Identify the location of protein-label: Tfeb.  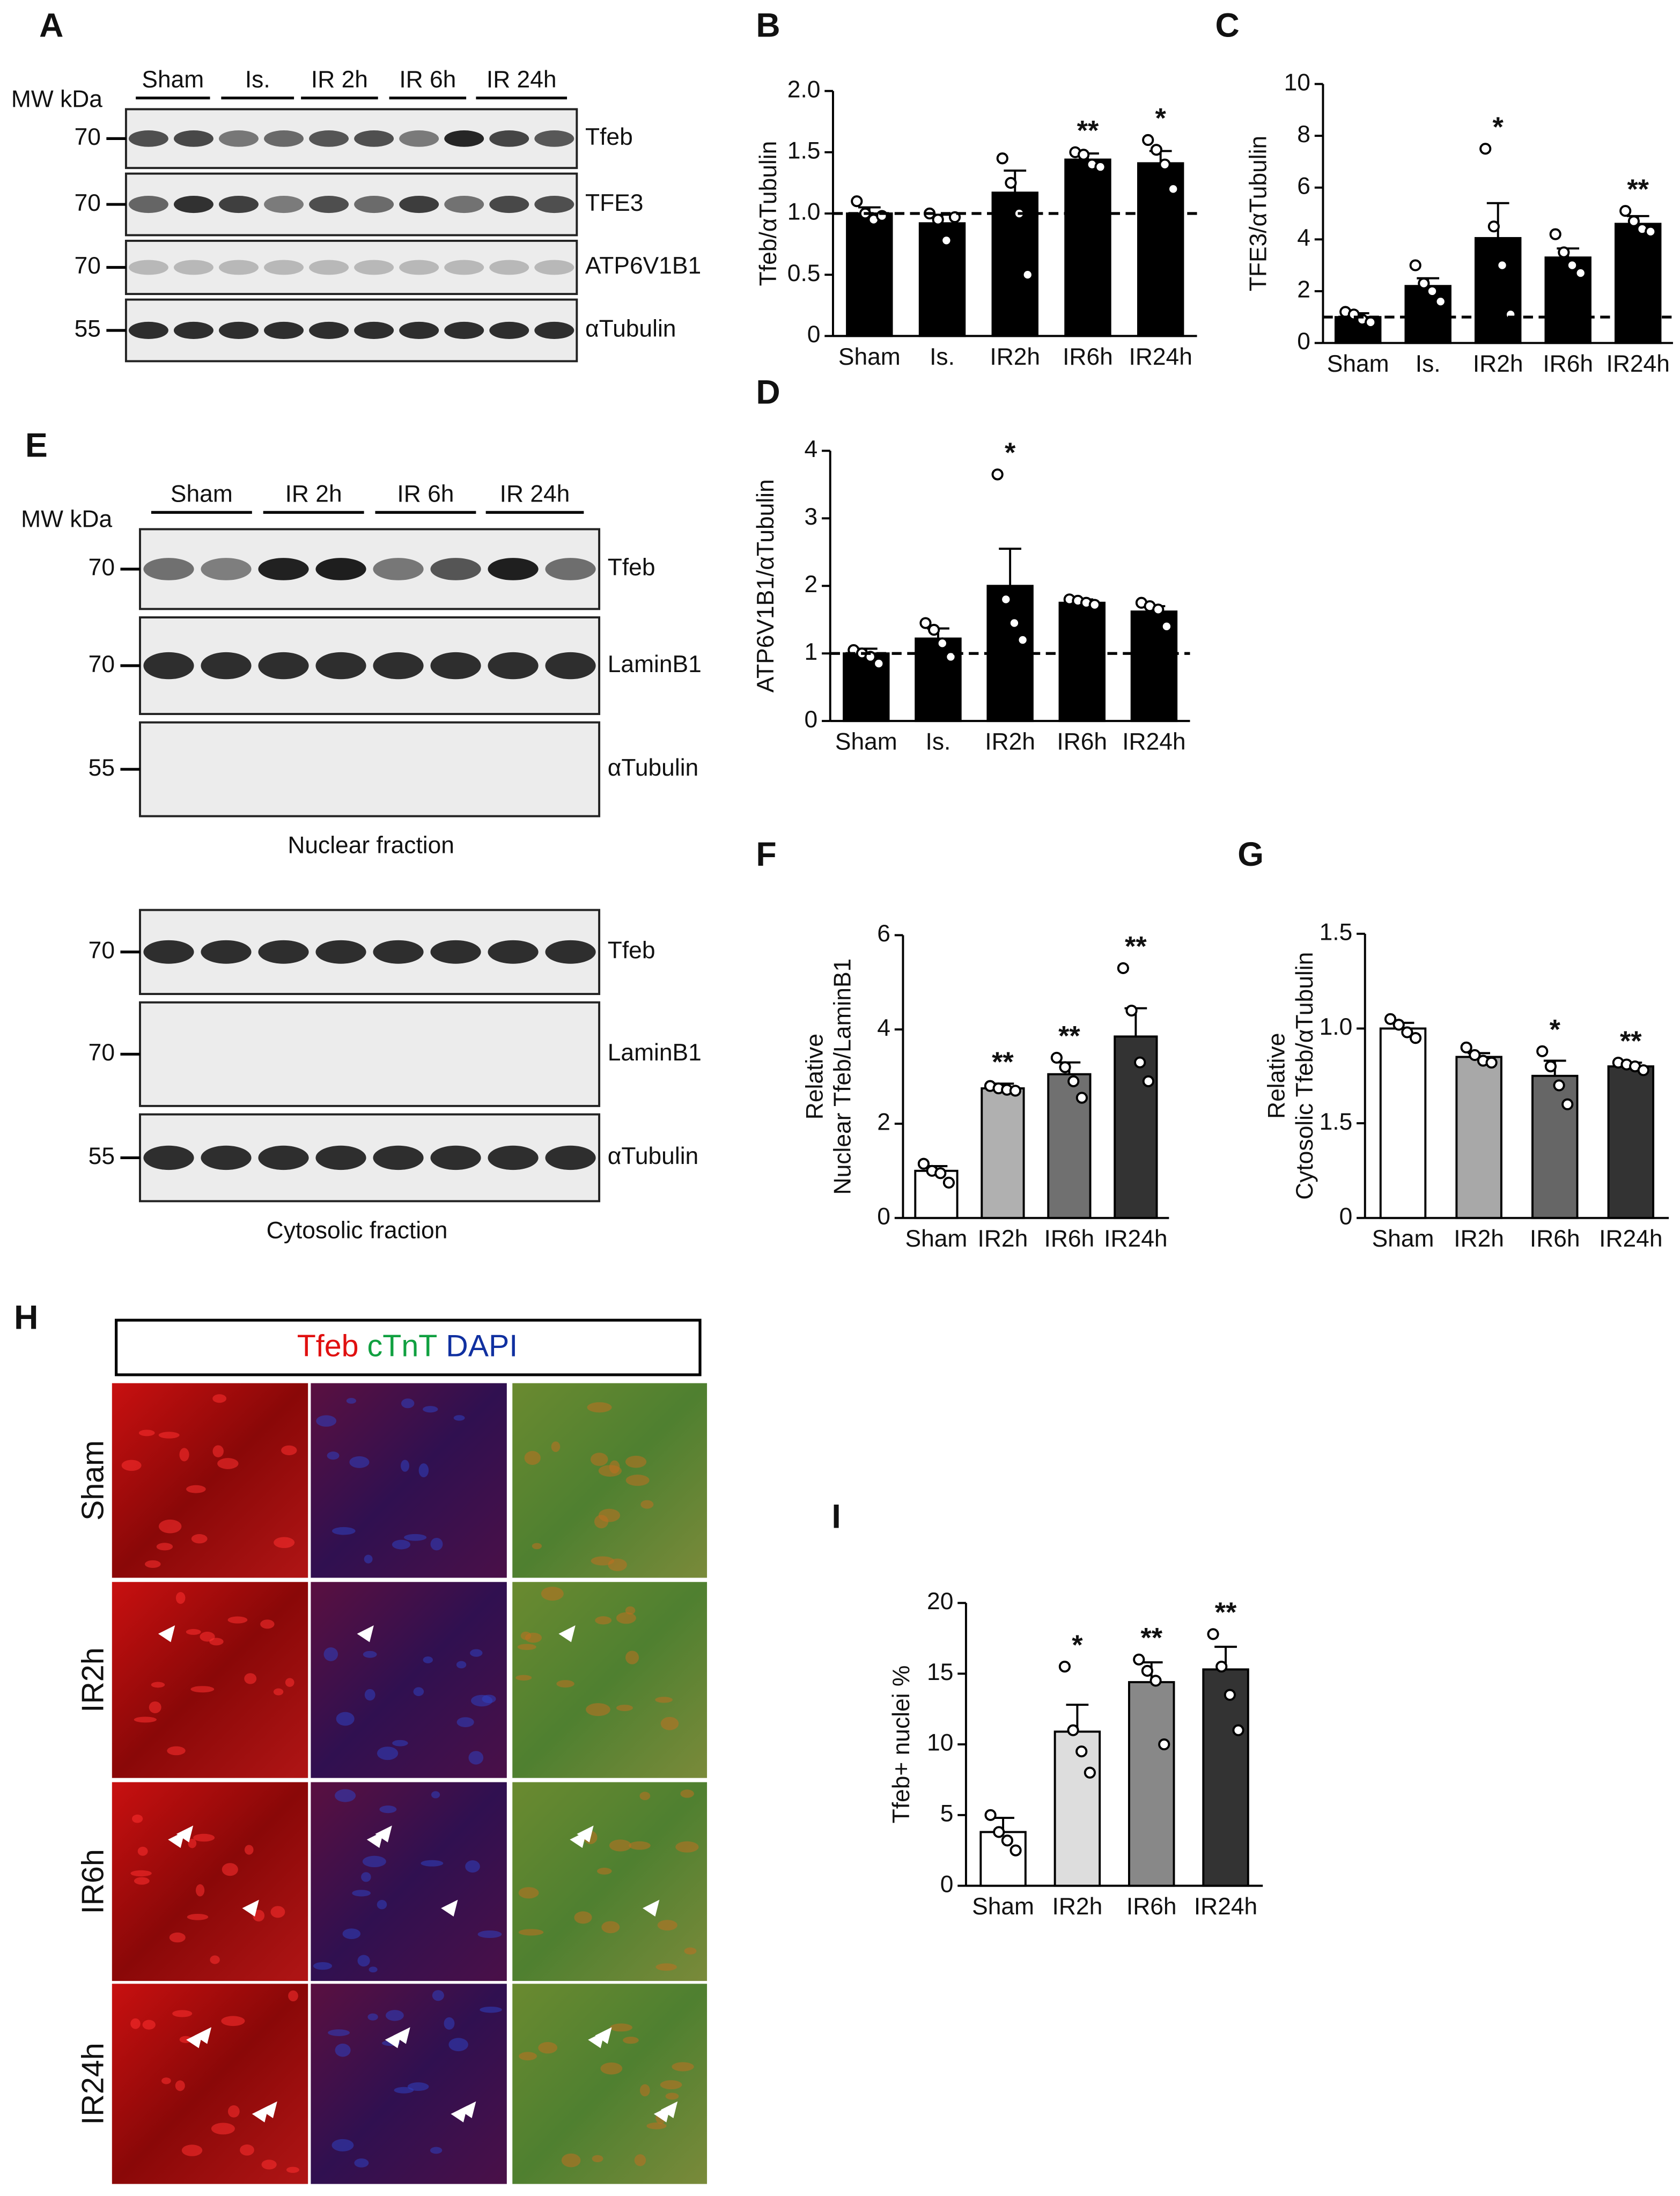
(631, 950).